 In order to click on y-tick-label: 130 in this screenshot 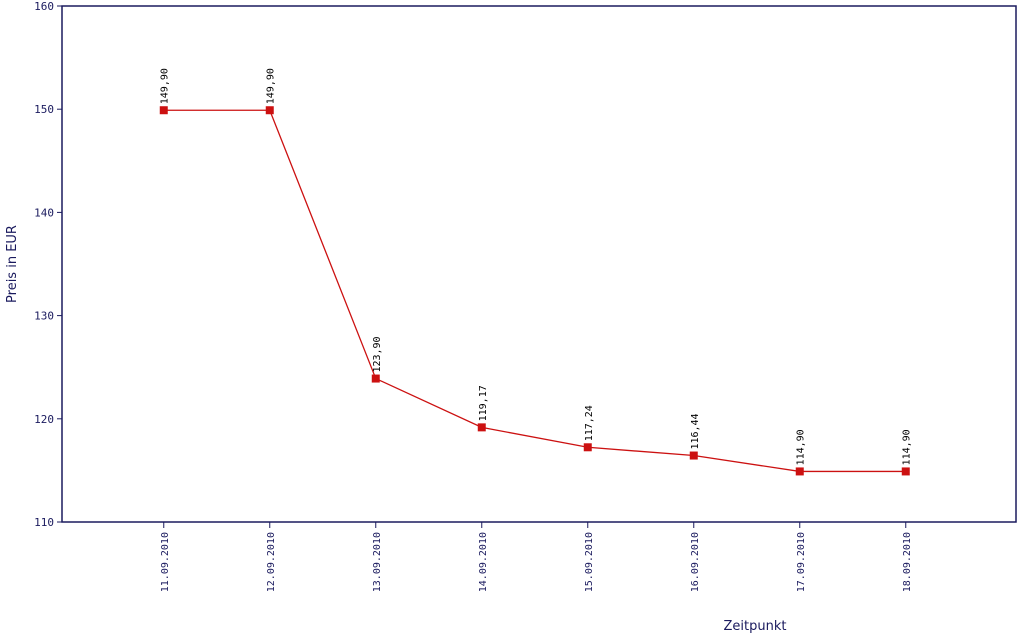, I will do `click(44, 316)`.